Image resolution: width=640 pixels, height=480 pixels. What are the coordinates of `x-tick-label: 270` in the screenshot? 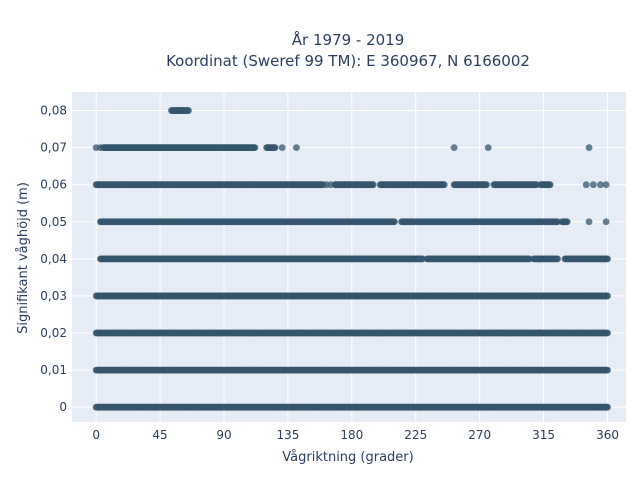 It's located at (479, 435).